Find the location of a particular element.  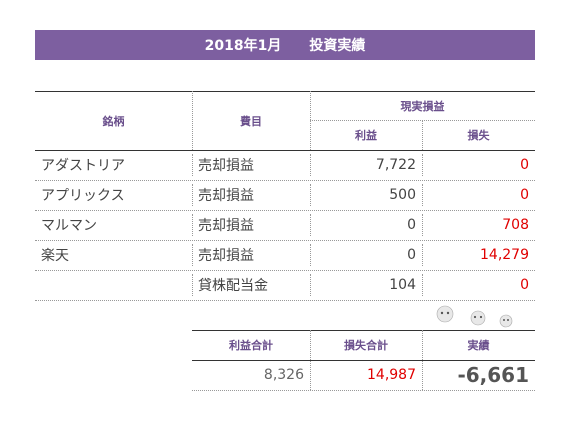

table-cell: マルマン is located at coordinates (69, 226).